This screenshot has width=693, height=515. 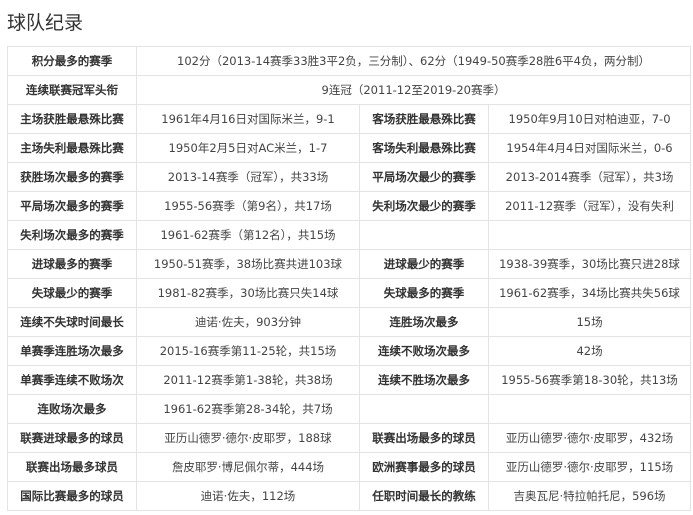 What do you see at coordinates (248, 206) in the screenshot?
I see `record-value: 1955-56赛季（第9名），共17场` at bounding box center [248, 206].